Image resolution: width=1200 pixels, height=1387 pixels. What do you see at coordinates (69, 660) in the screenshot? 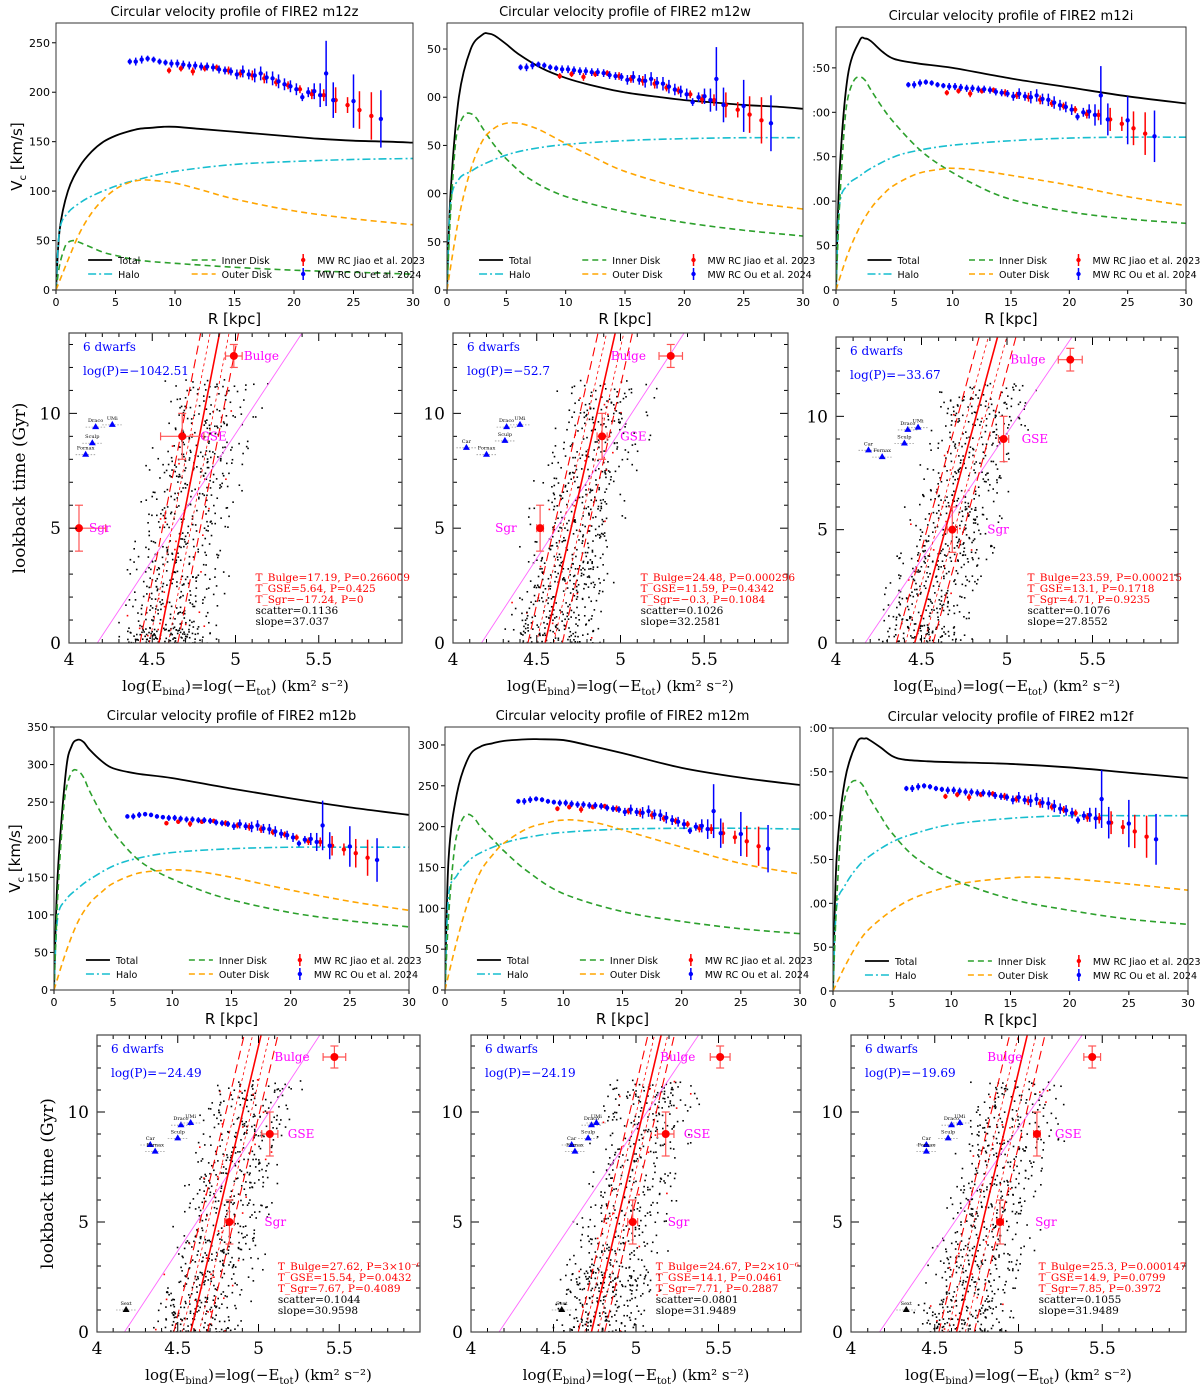
I see `x-tick-label: 4` at bounding box center [69, 660].